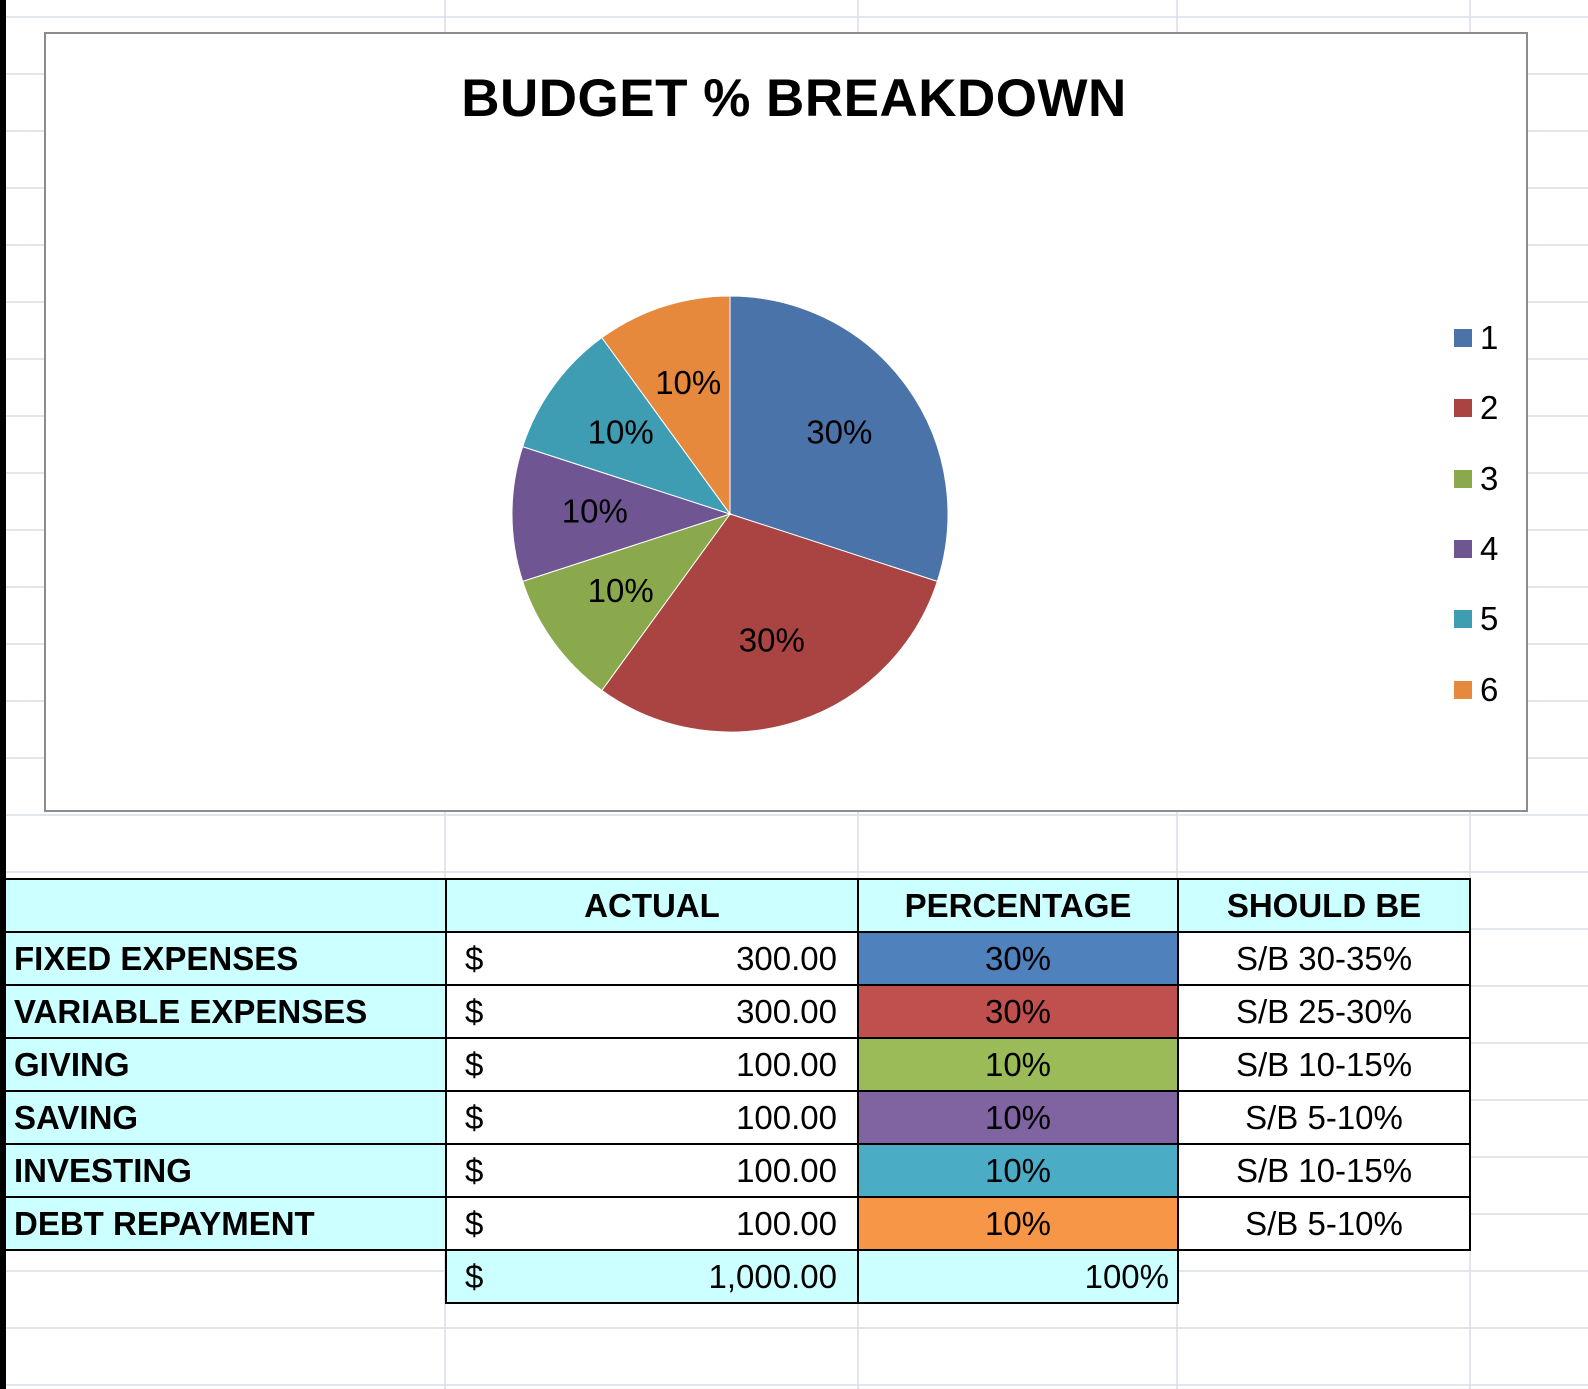 This screenshot has height=1389, width=1588. Describe the element at coordinates (225, 958) in the screenshot. I see `row-label: FIXED EXPENSES` at that location.